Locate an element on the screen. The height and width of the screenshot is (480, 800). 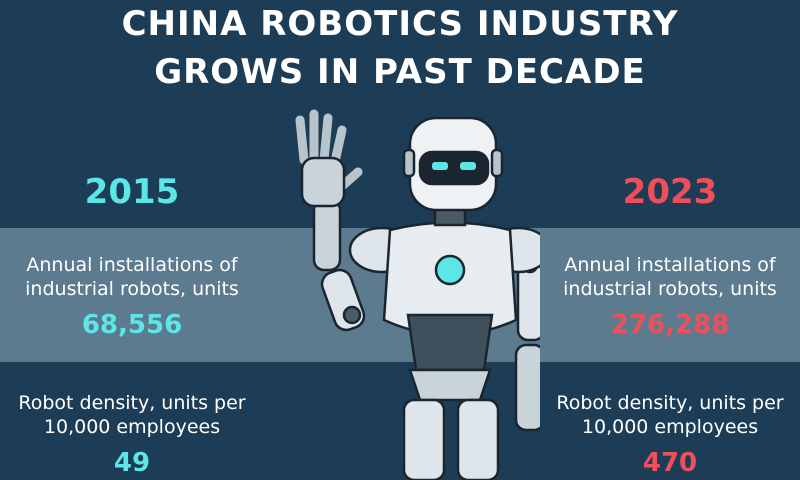
installations-value: 68,556 is located at coordinates (132, 325).